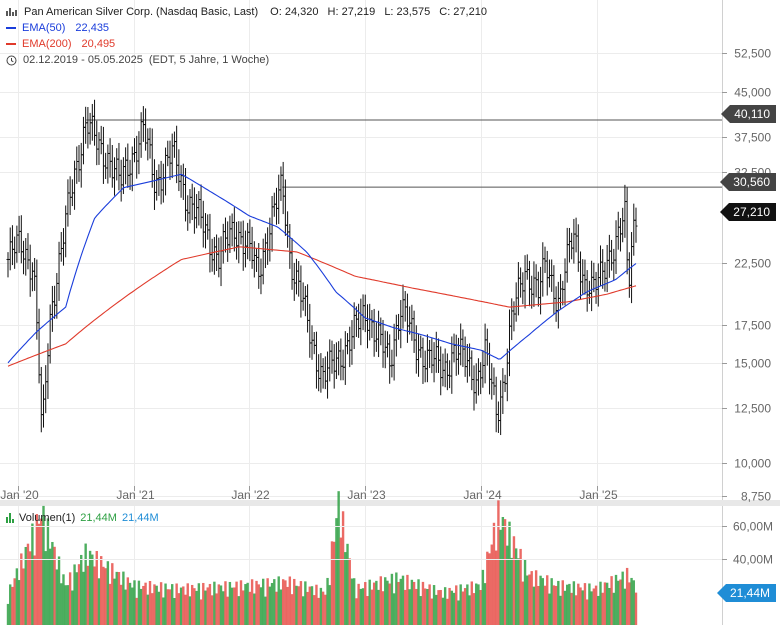  I want to click on price-tick-label: 52,500, so click(752, 54).